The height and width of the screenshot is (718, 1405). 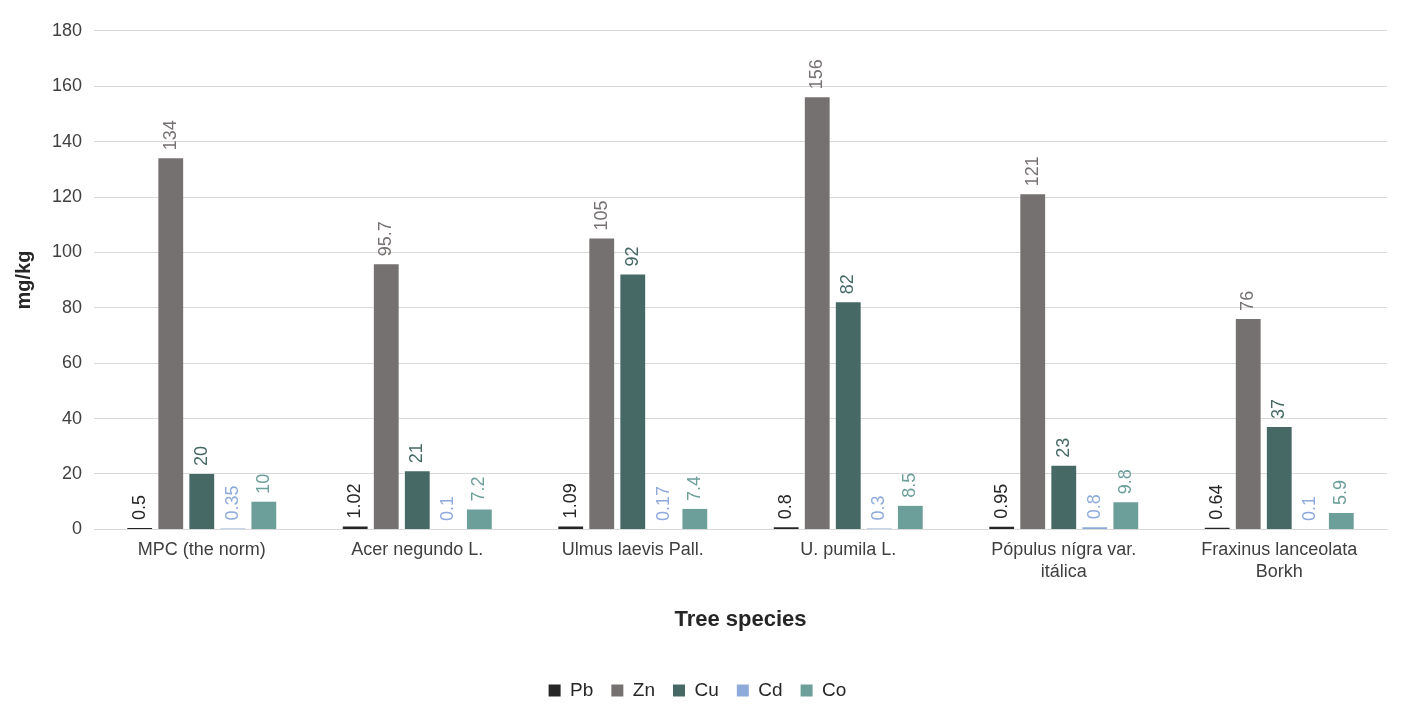 What do you see at coordinates (600, 215) in the screenshot?
I see `data-label: 105` at bounding box center [600, 215].